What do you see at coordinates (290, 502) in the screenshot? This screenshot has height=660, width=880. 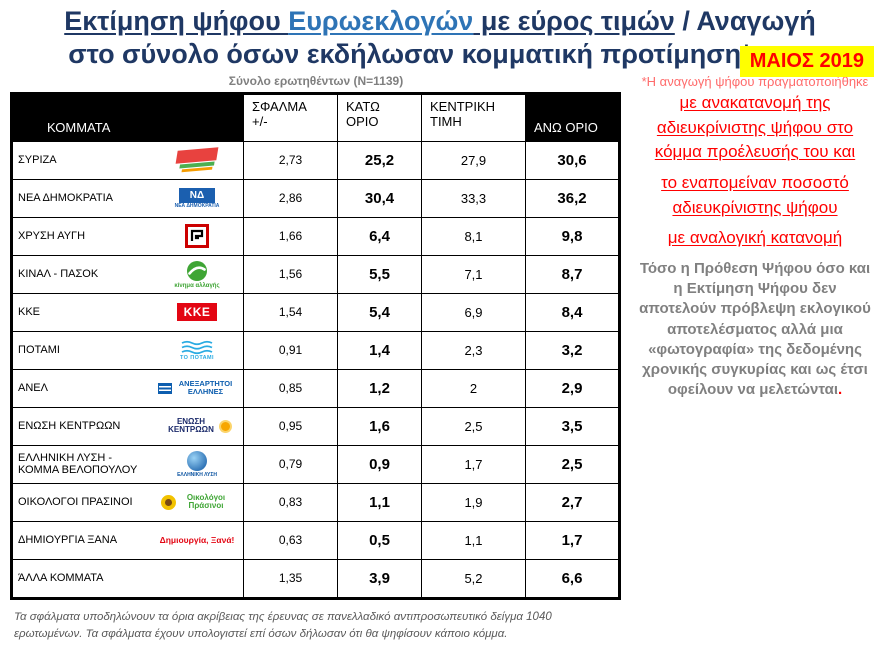 I see `error-value: 0,83` at bounding box center [290, 502].